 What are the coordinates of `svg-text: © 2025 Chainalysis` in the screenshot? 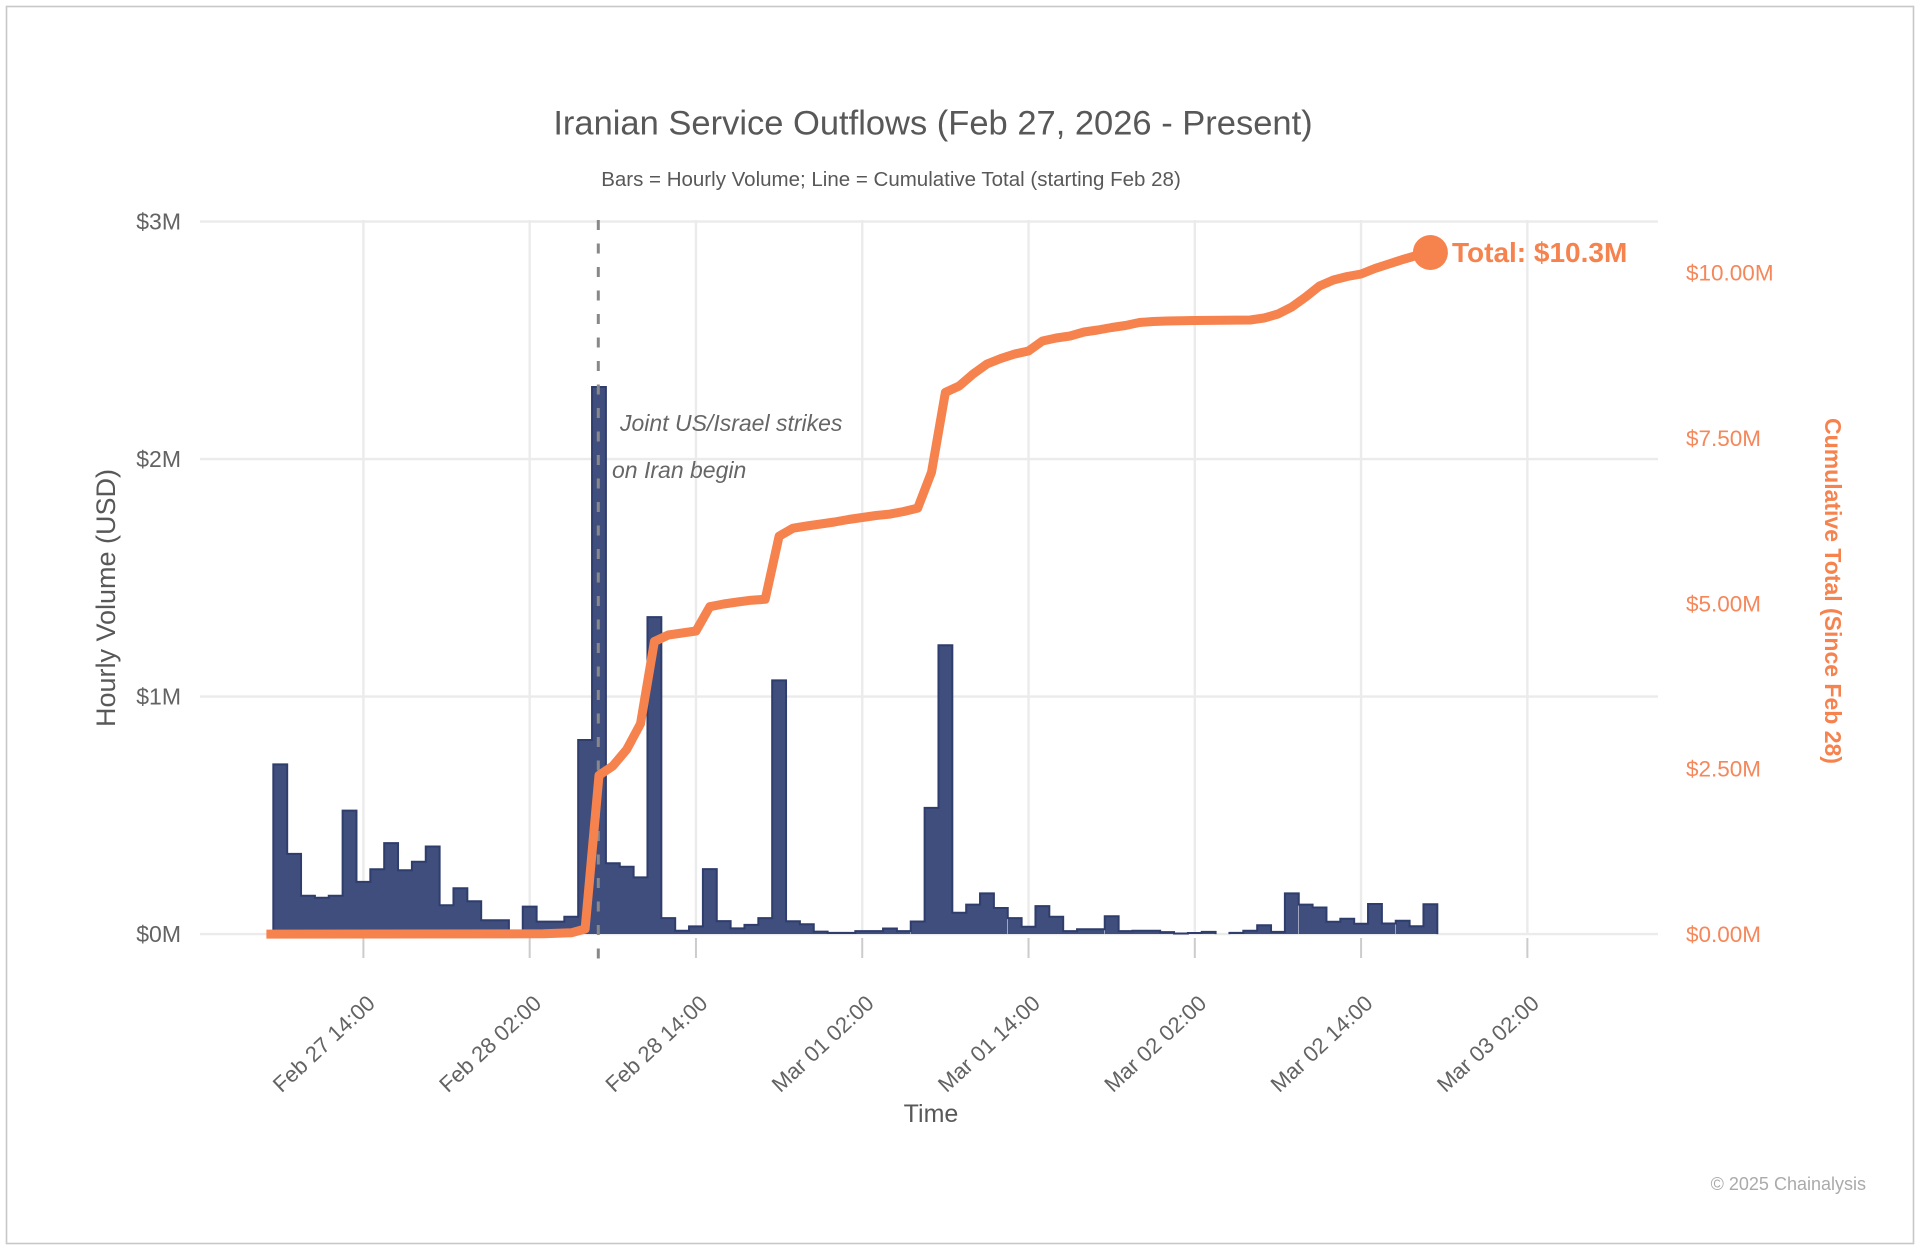 It's located at (1788, 1184).